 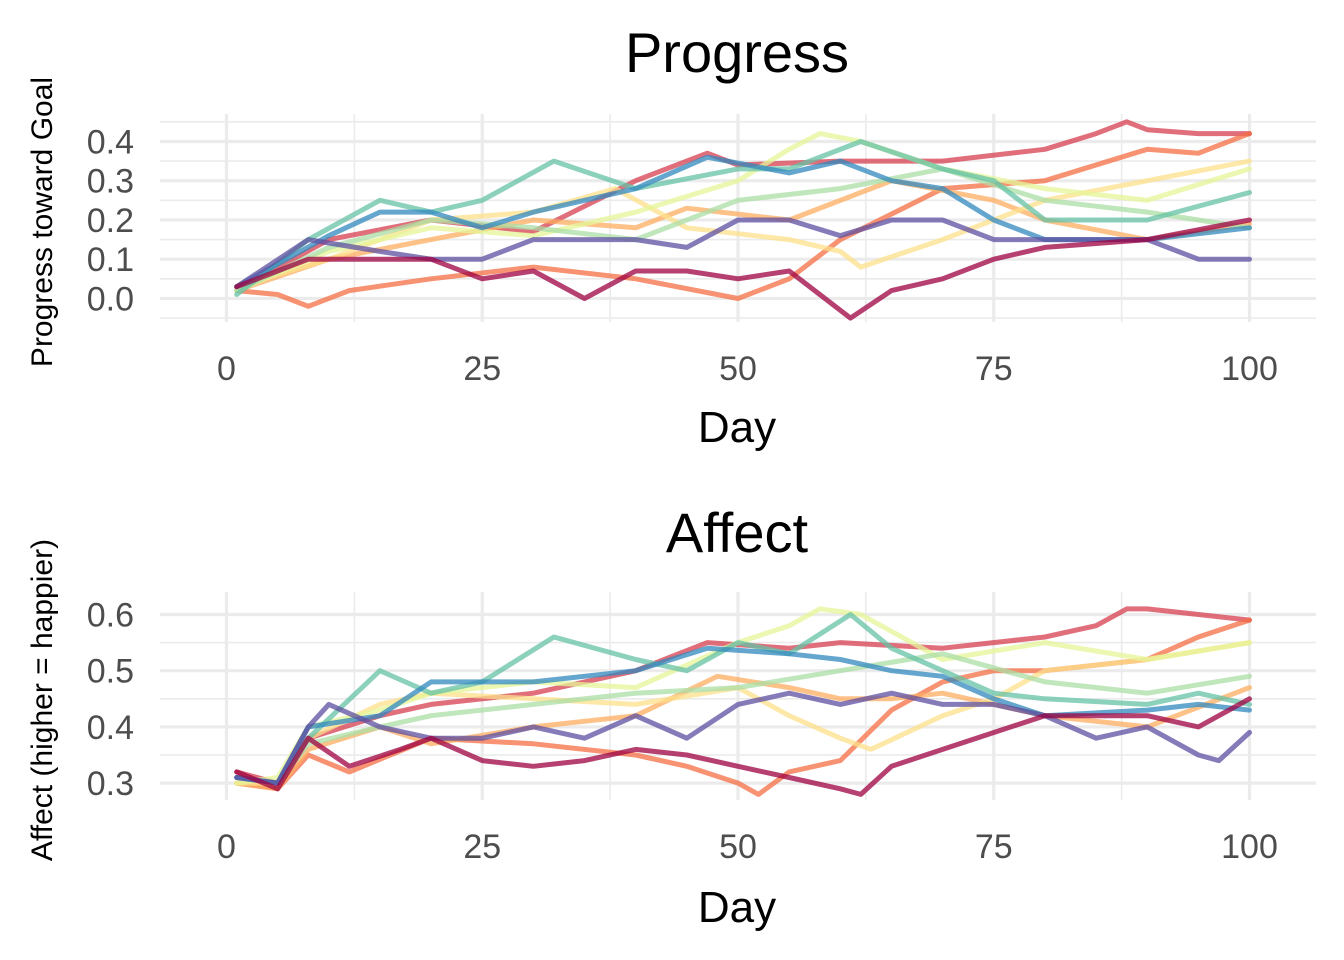 I want to click on affect-y-tick-label: 0.6, so click(x=110, y=615).